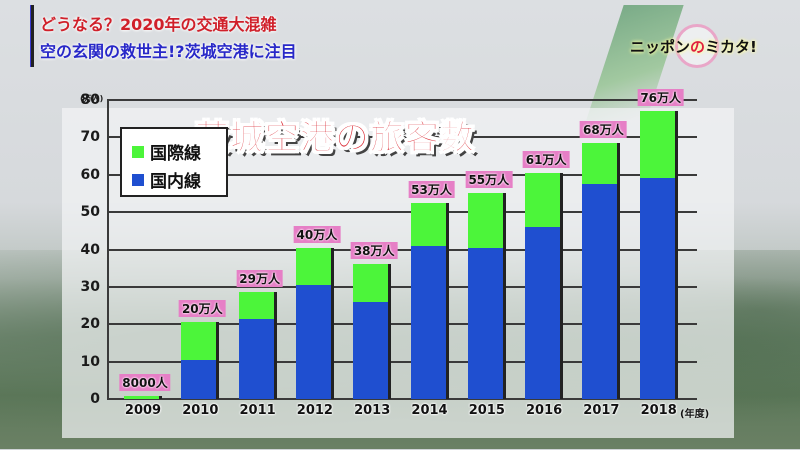  What do you see at coordinates (601, 410) in the screenshot?
I see `x-tick-label: 2017` at bounding box center [601, 410].